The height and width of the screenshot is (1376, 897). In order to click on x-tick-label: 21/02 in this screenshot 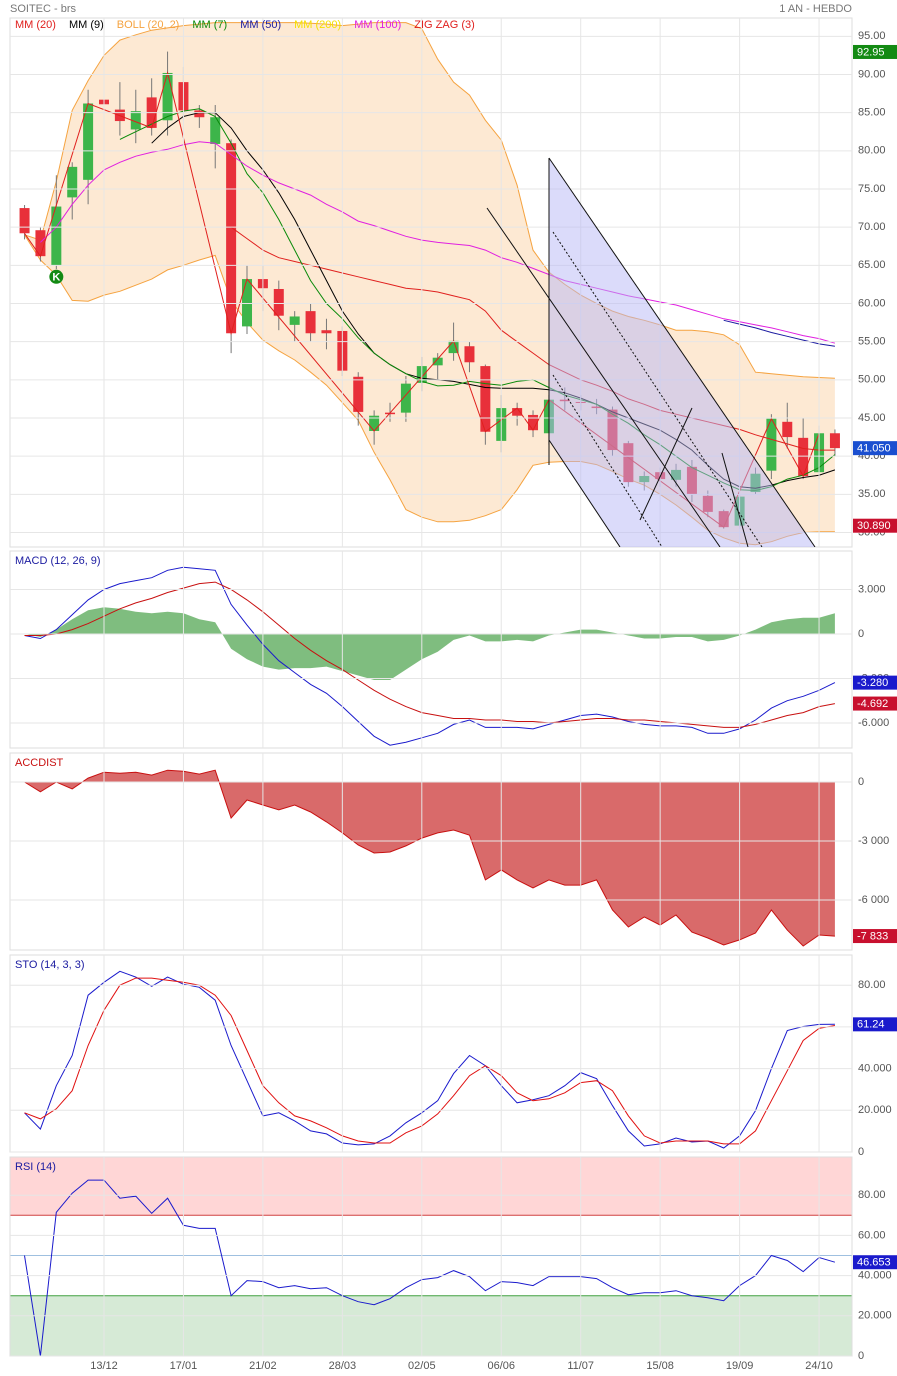, I will do `click(263, 1366)`.